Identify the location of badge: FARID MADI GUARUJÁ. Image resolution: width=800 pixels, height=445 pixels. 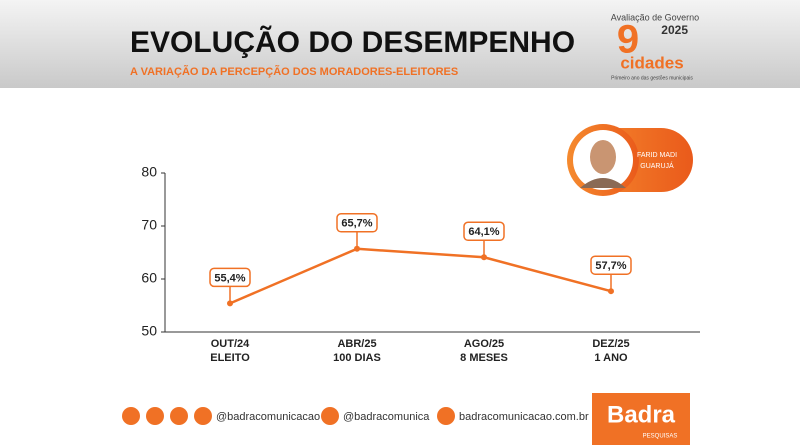
(630, 160).